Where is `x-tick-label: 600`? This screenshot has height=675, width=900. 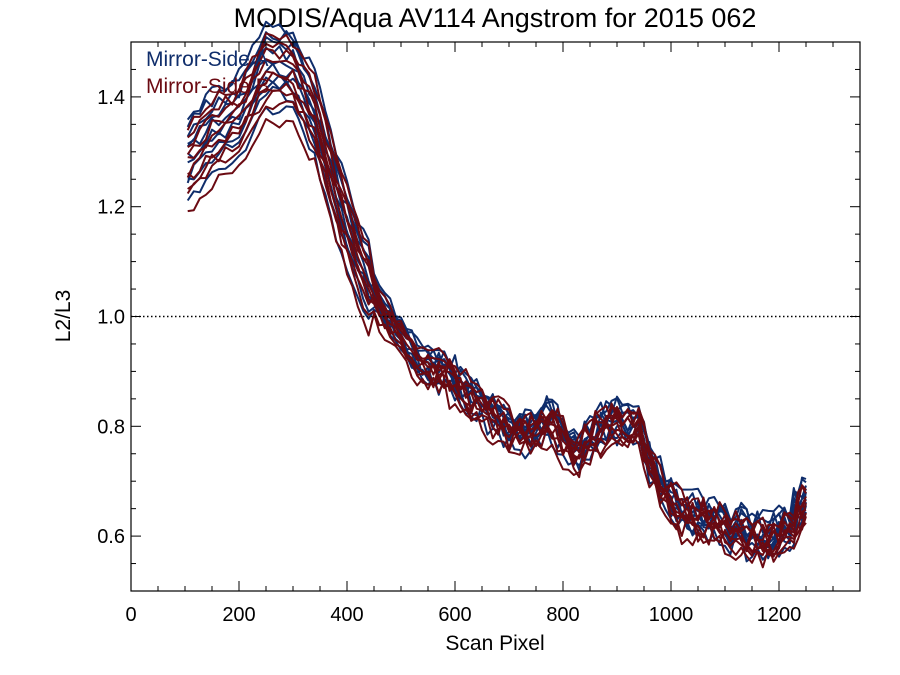 x-tick-label: 600 is located at coordinates (454, 615).